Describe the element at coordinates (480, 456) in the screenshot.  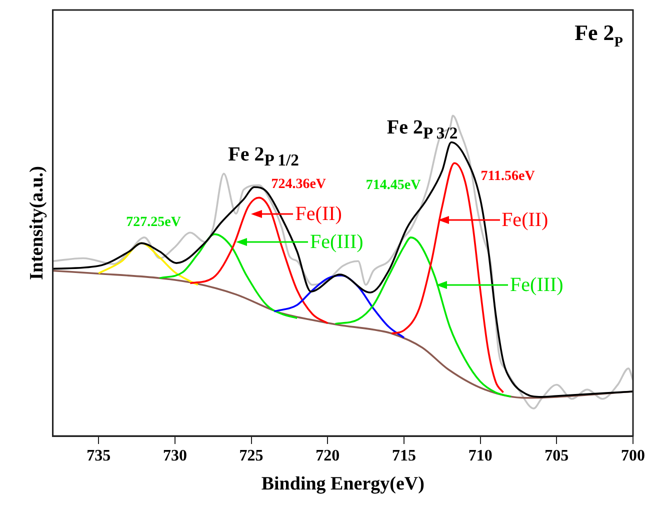
I see `x-tick-label: 710` at that location.